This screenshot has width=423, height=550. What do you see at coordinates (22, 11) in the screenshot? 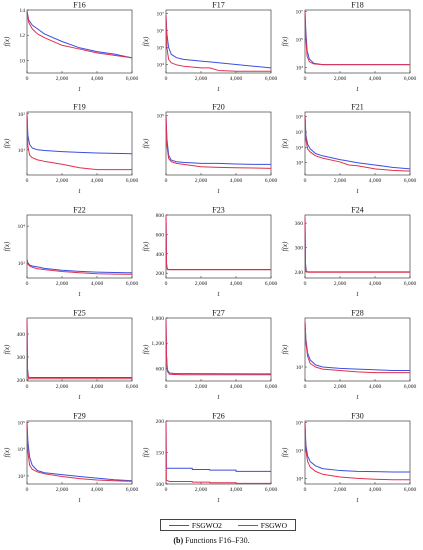
I see `y-tick-label: 14` at bounding box center [22, 11].